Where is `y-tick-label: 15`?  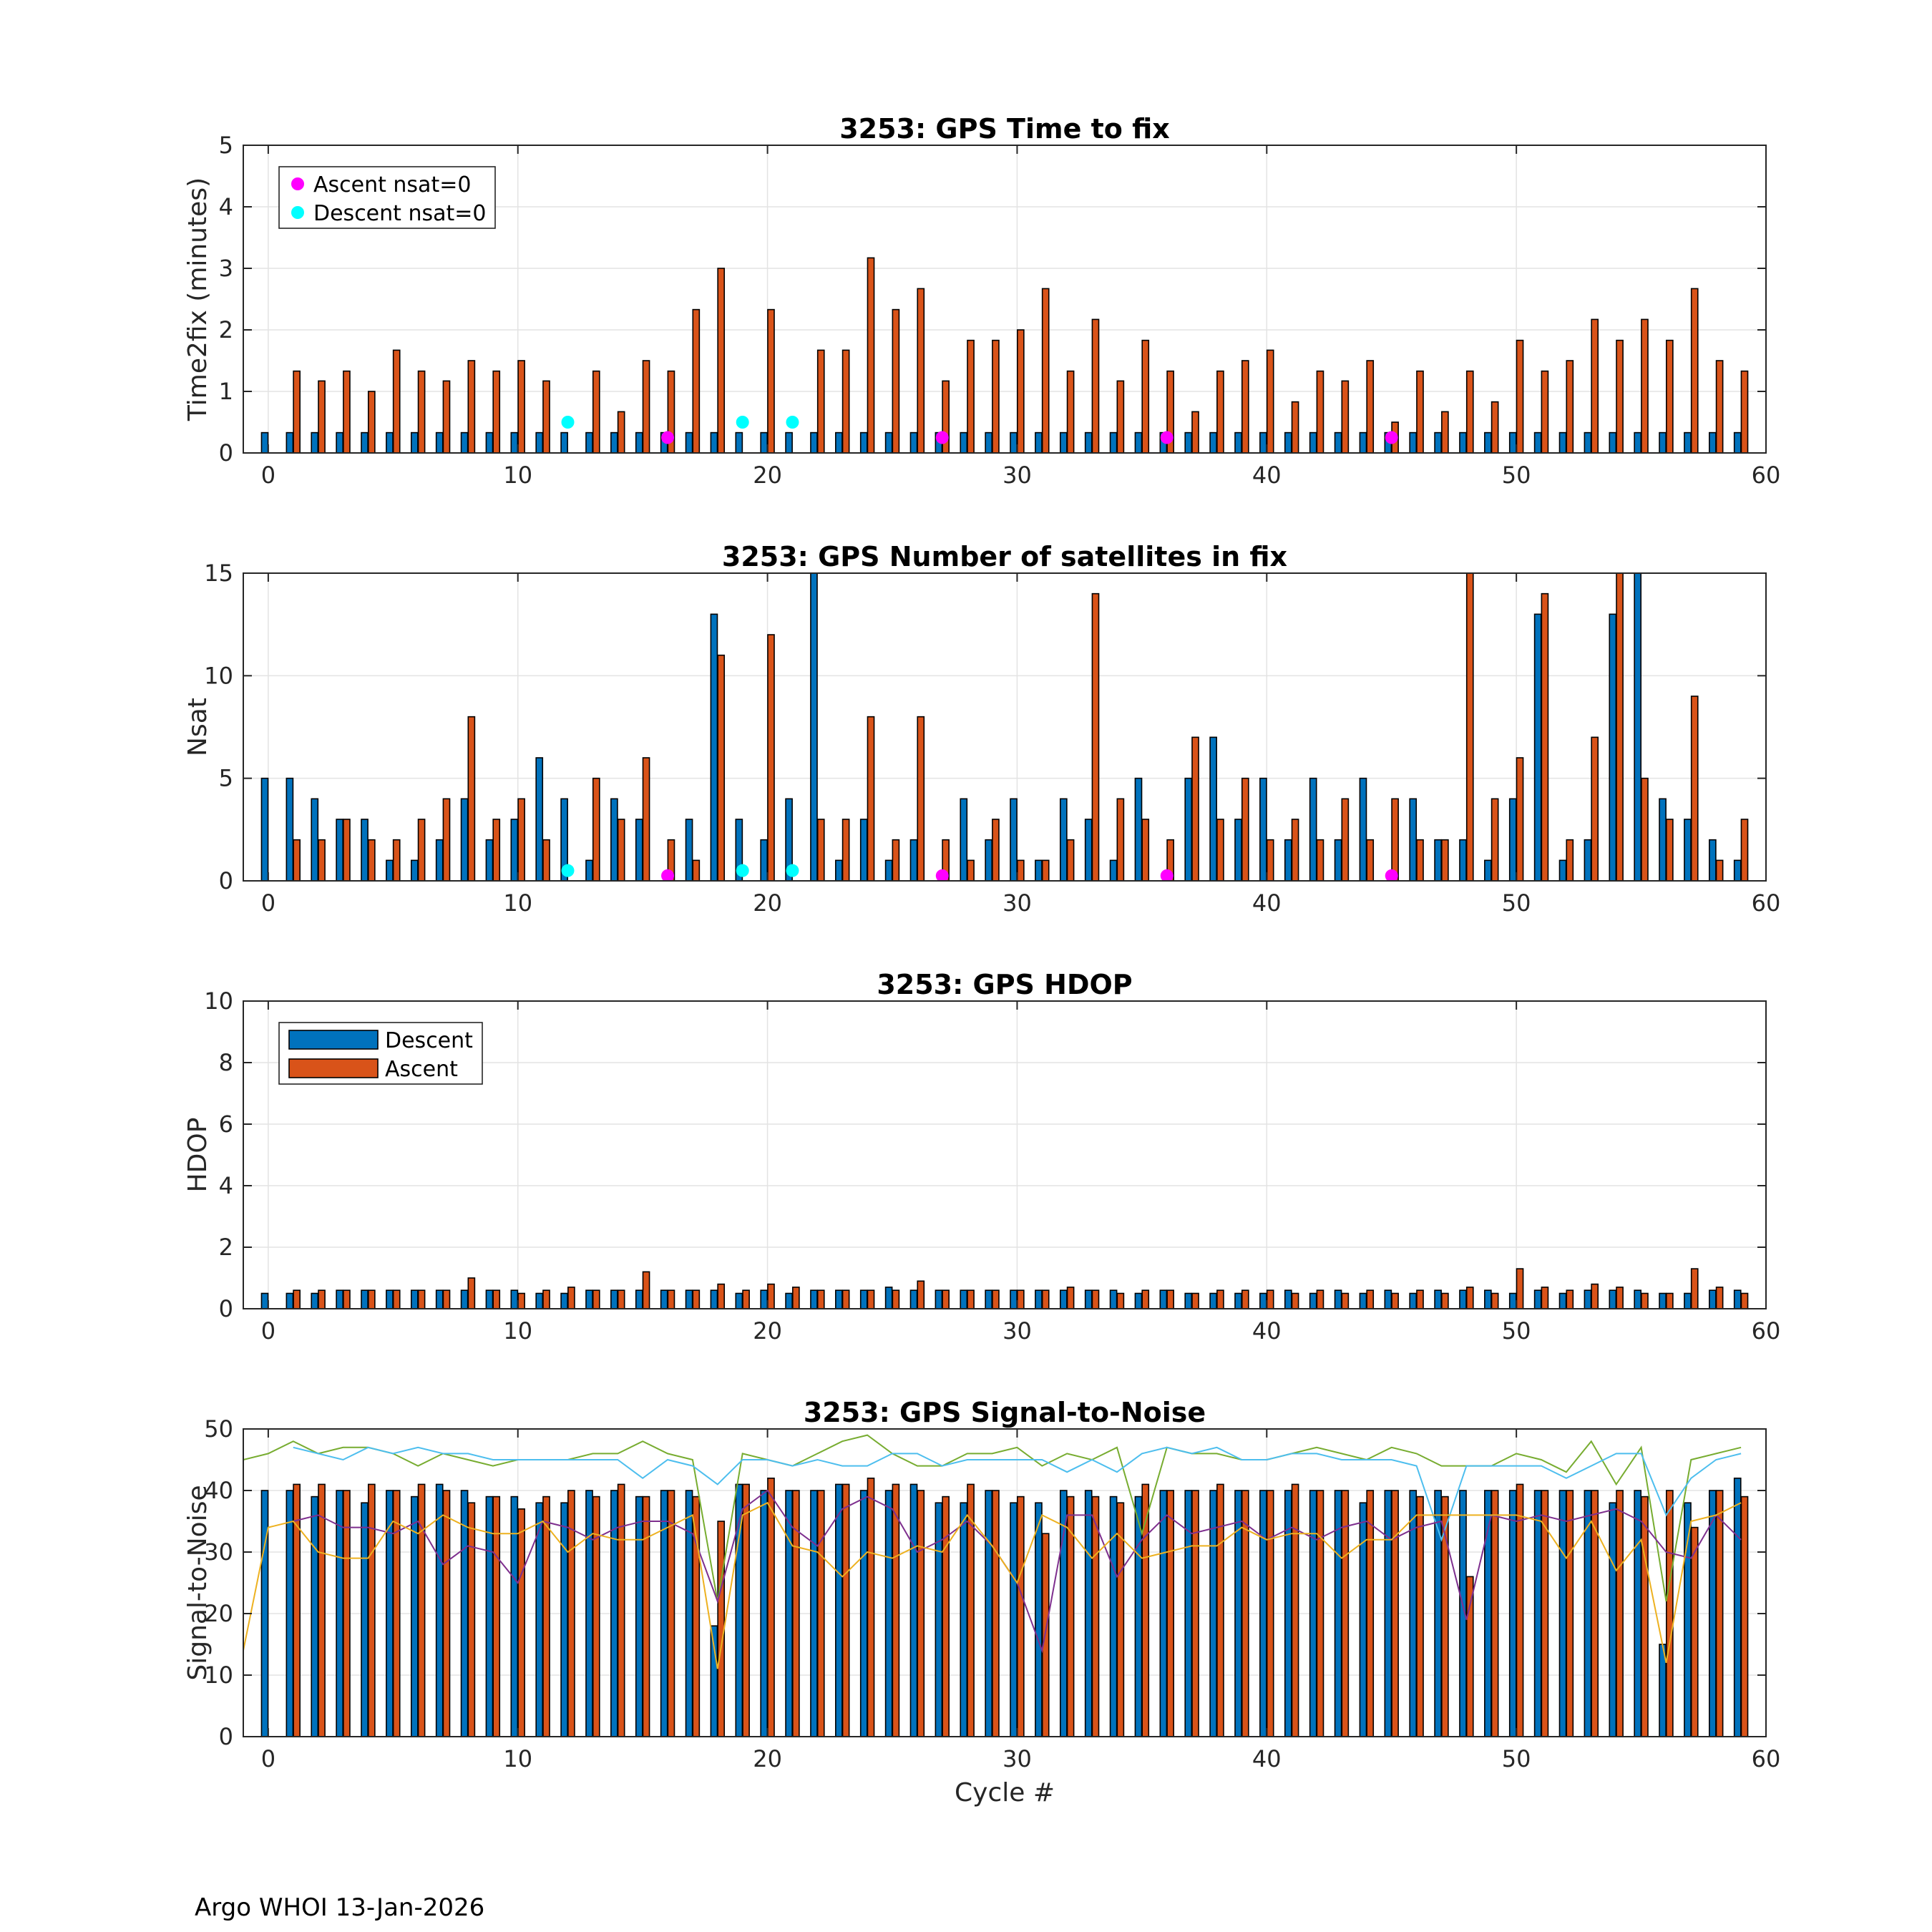
y-tick-label: 15 is located at coordinates (218, 573).